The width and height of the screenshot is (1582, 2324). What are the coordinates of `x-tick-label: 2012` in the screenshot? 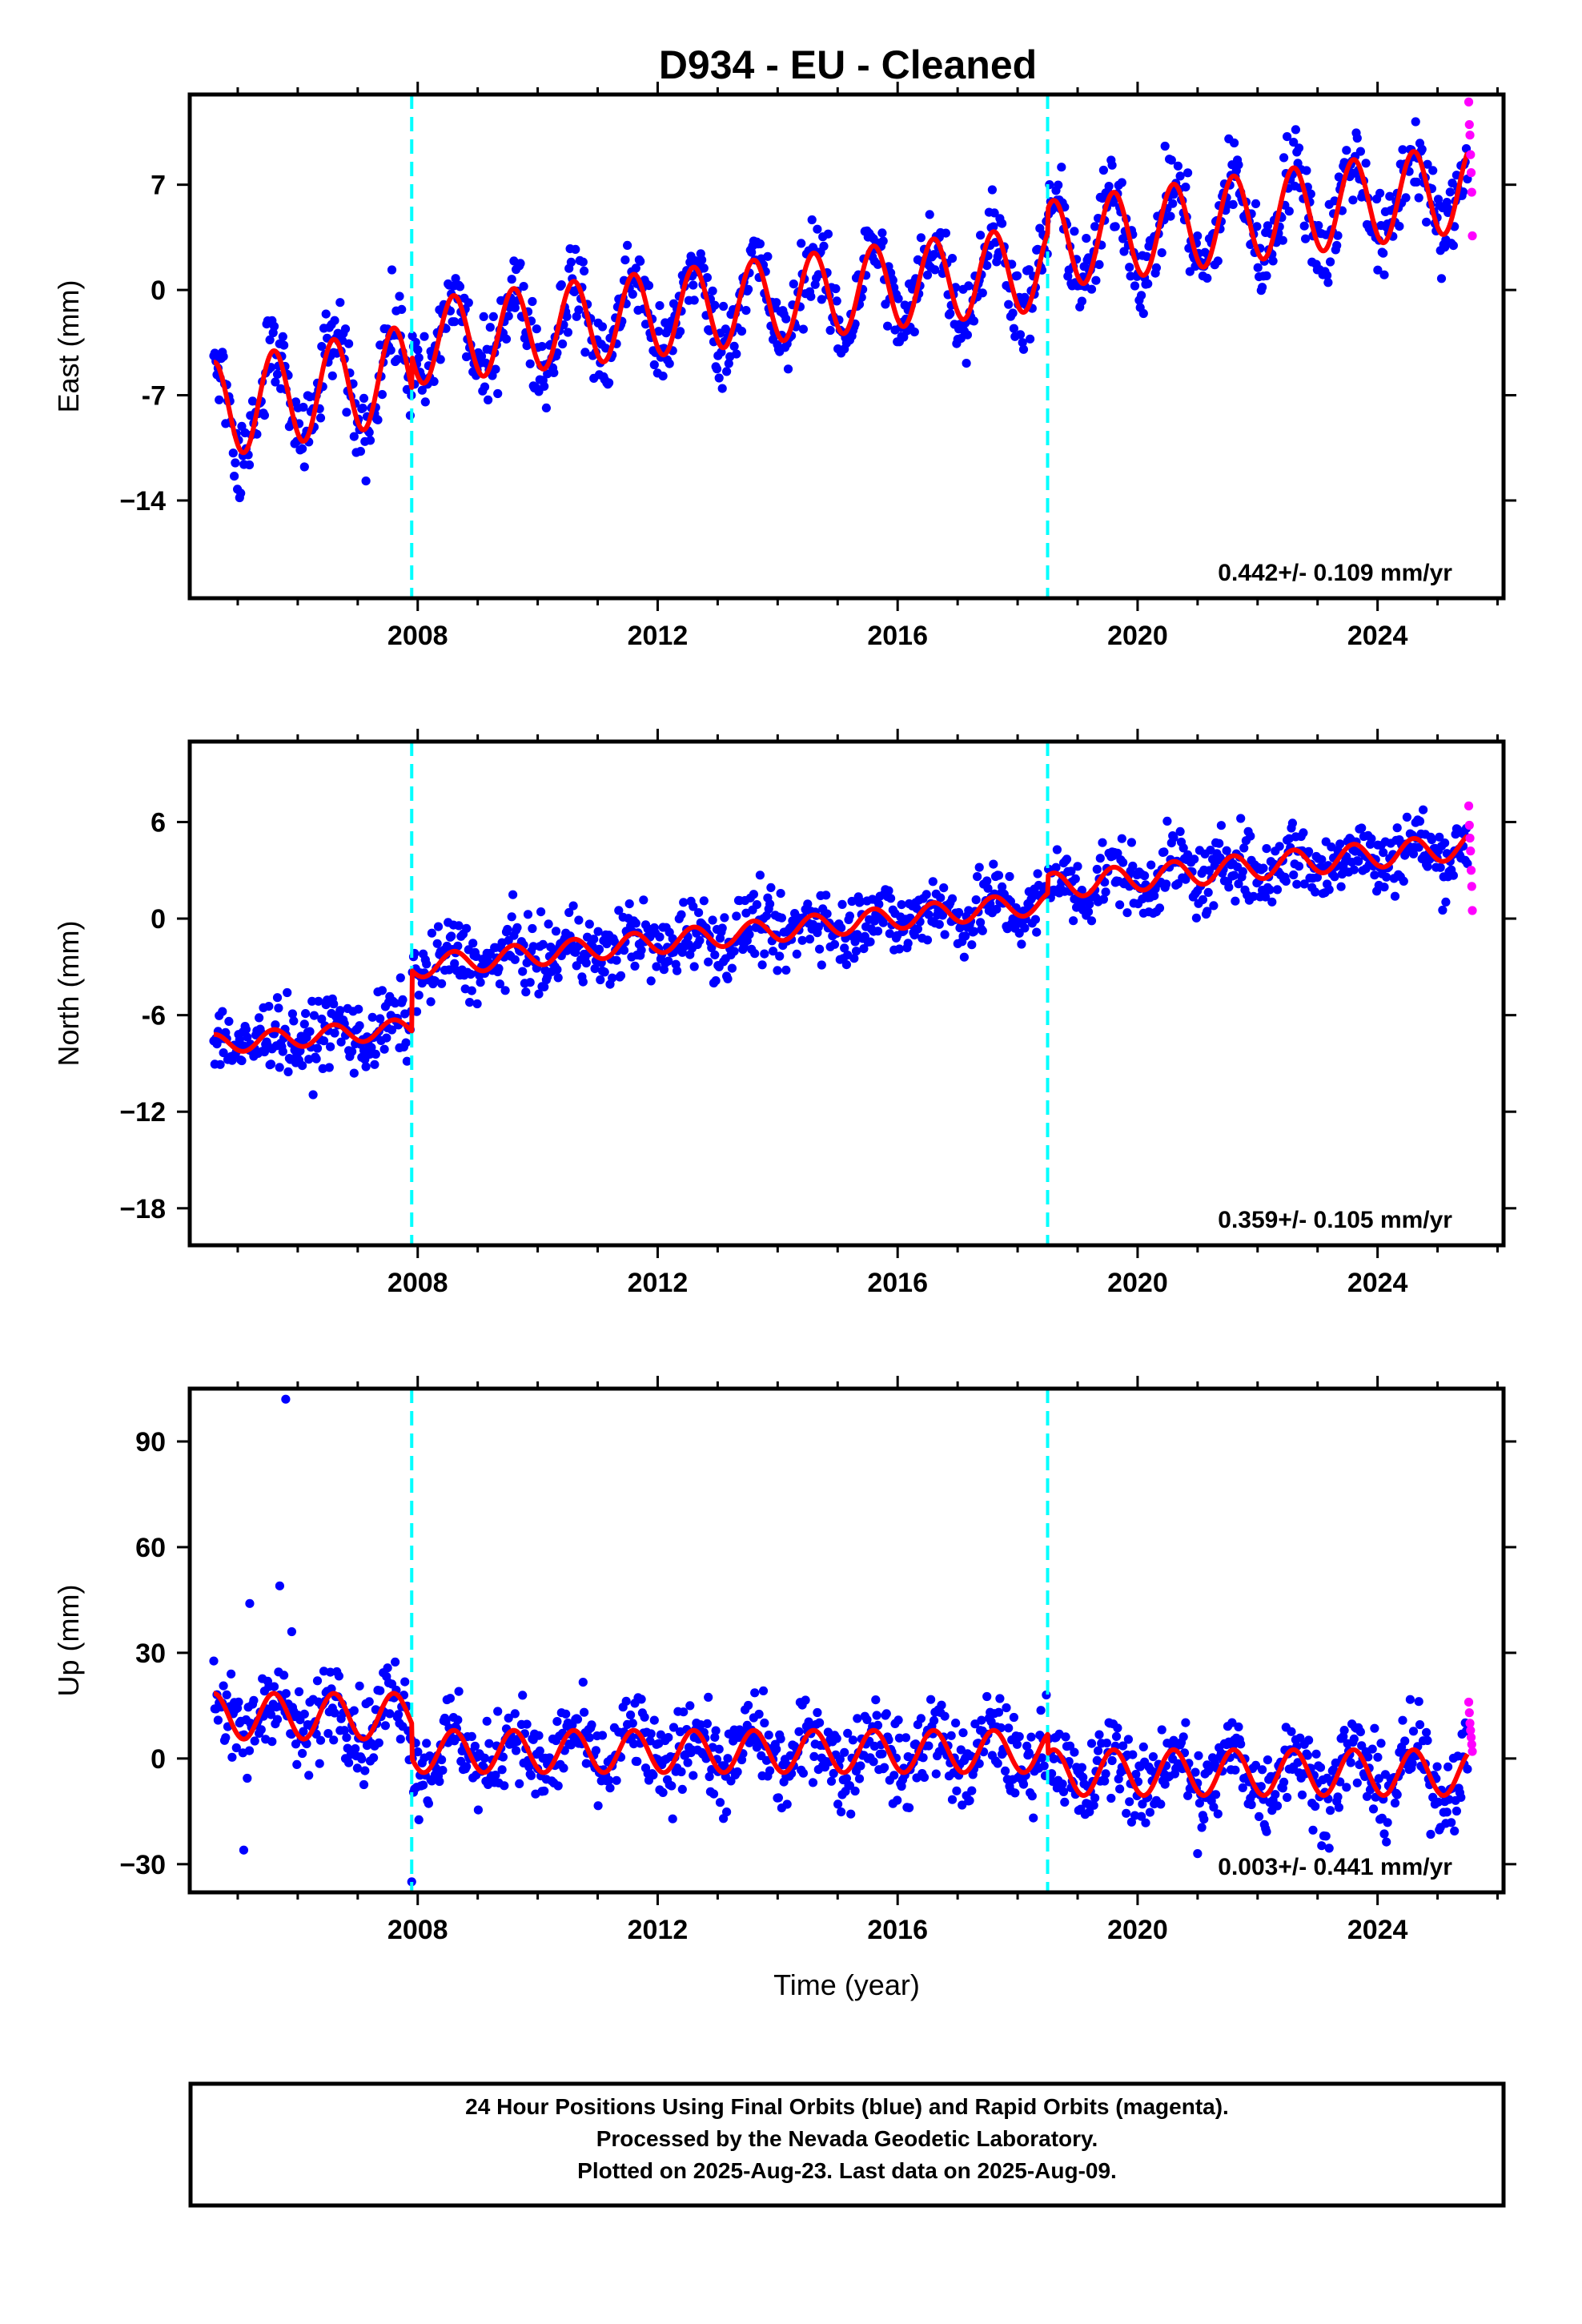 It's located at (658, 636).